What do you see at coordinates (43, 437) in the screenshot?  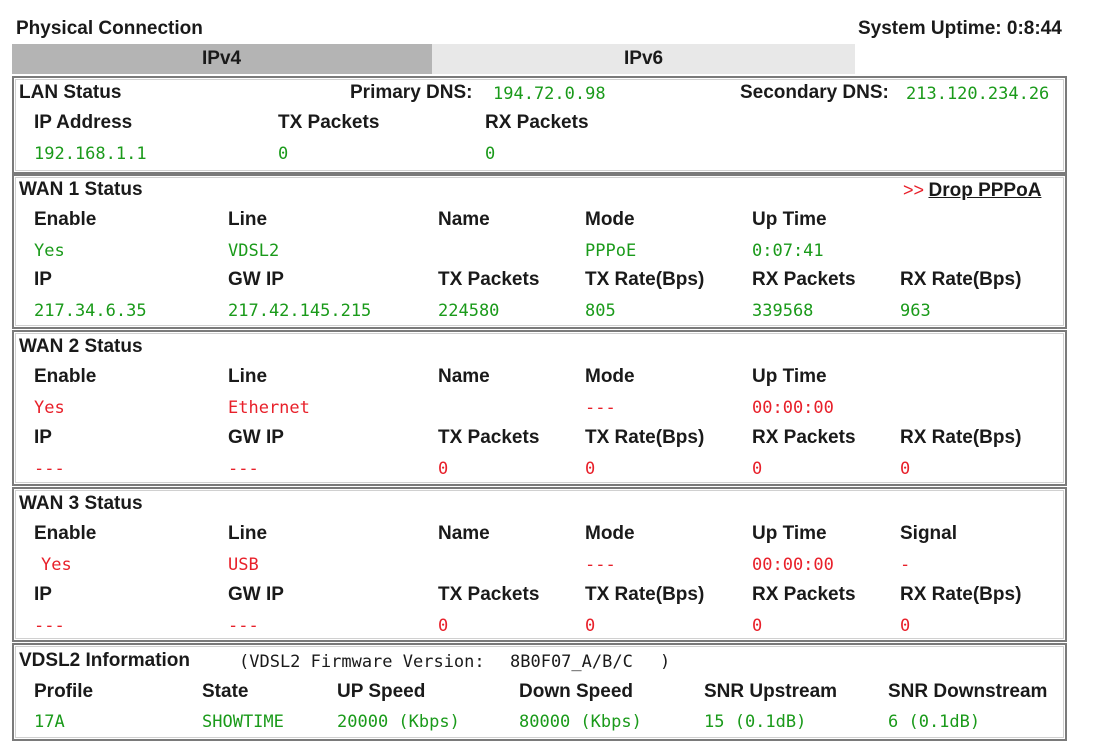 I see `wan2-header-ip: IP` at bounding box center [43, 437].